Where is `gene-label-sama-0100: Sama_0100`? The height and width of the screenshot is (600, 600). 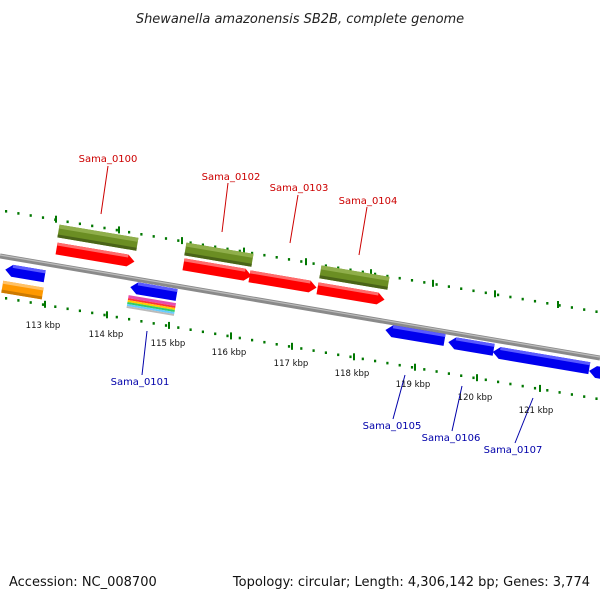 gene-label-sama-0100: Sama_0100 is located at coordinates (108, 159).